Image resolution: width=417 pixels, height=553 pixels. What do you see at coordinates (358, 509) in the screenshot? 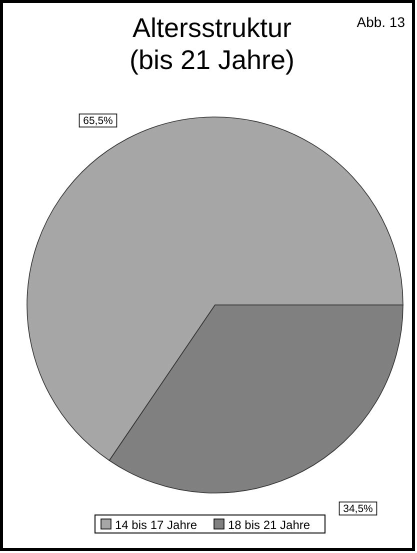
I see `data-label: 34,5%` at bounding box center [358, 509].